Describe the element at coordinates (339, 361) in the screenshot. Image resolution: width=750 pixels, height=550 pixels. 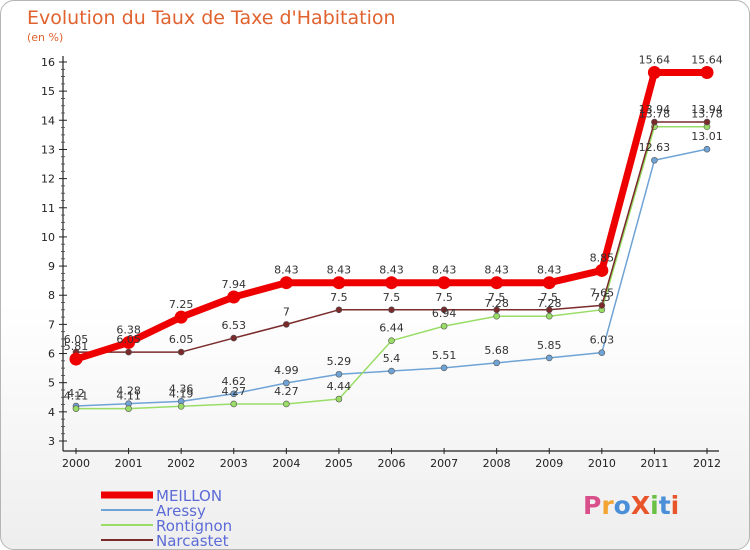
I see `data-label: 5.29` at that location.